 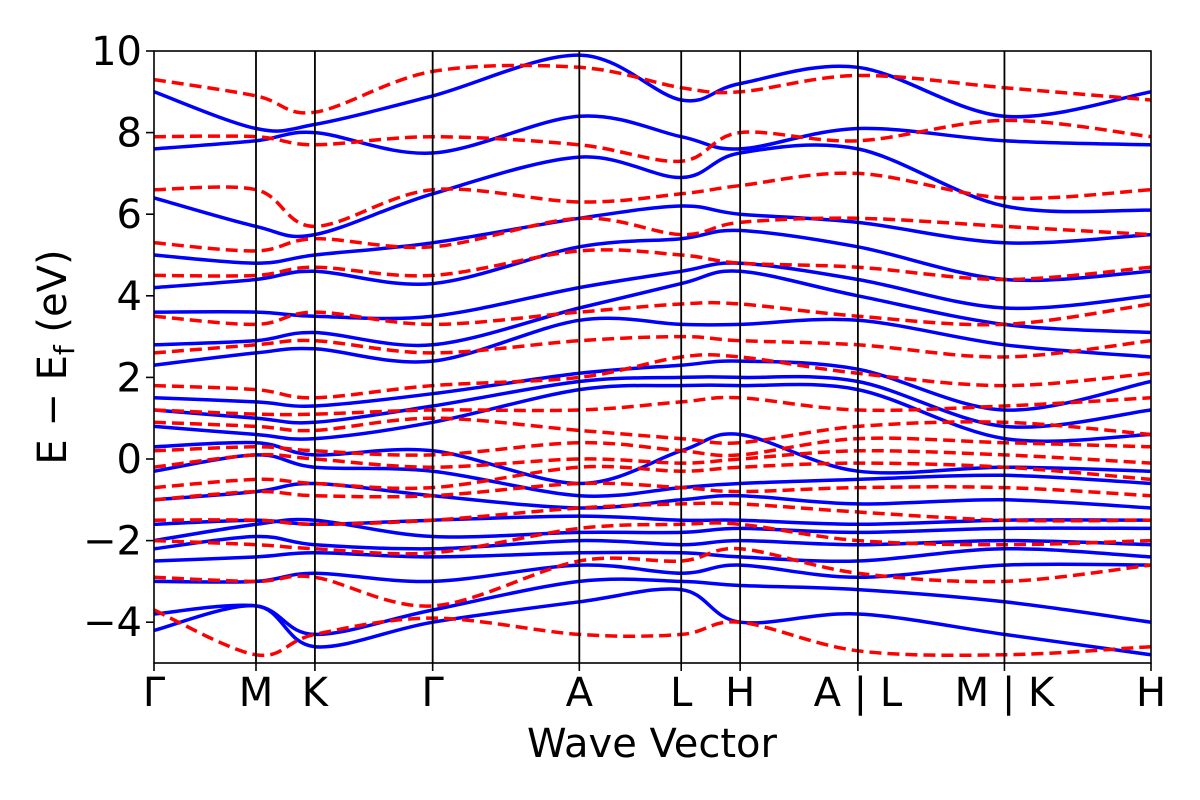 I want to click on y-tick-label: 0, so click(x=129, y=460).